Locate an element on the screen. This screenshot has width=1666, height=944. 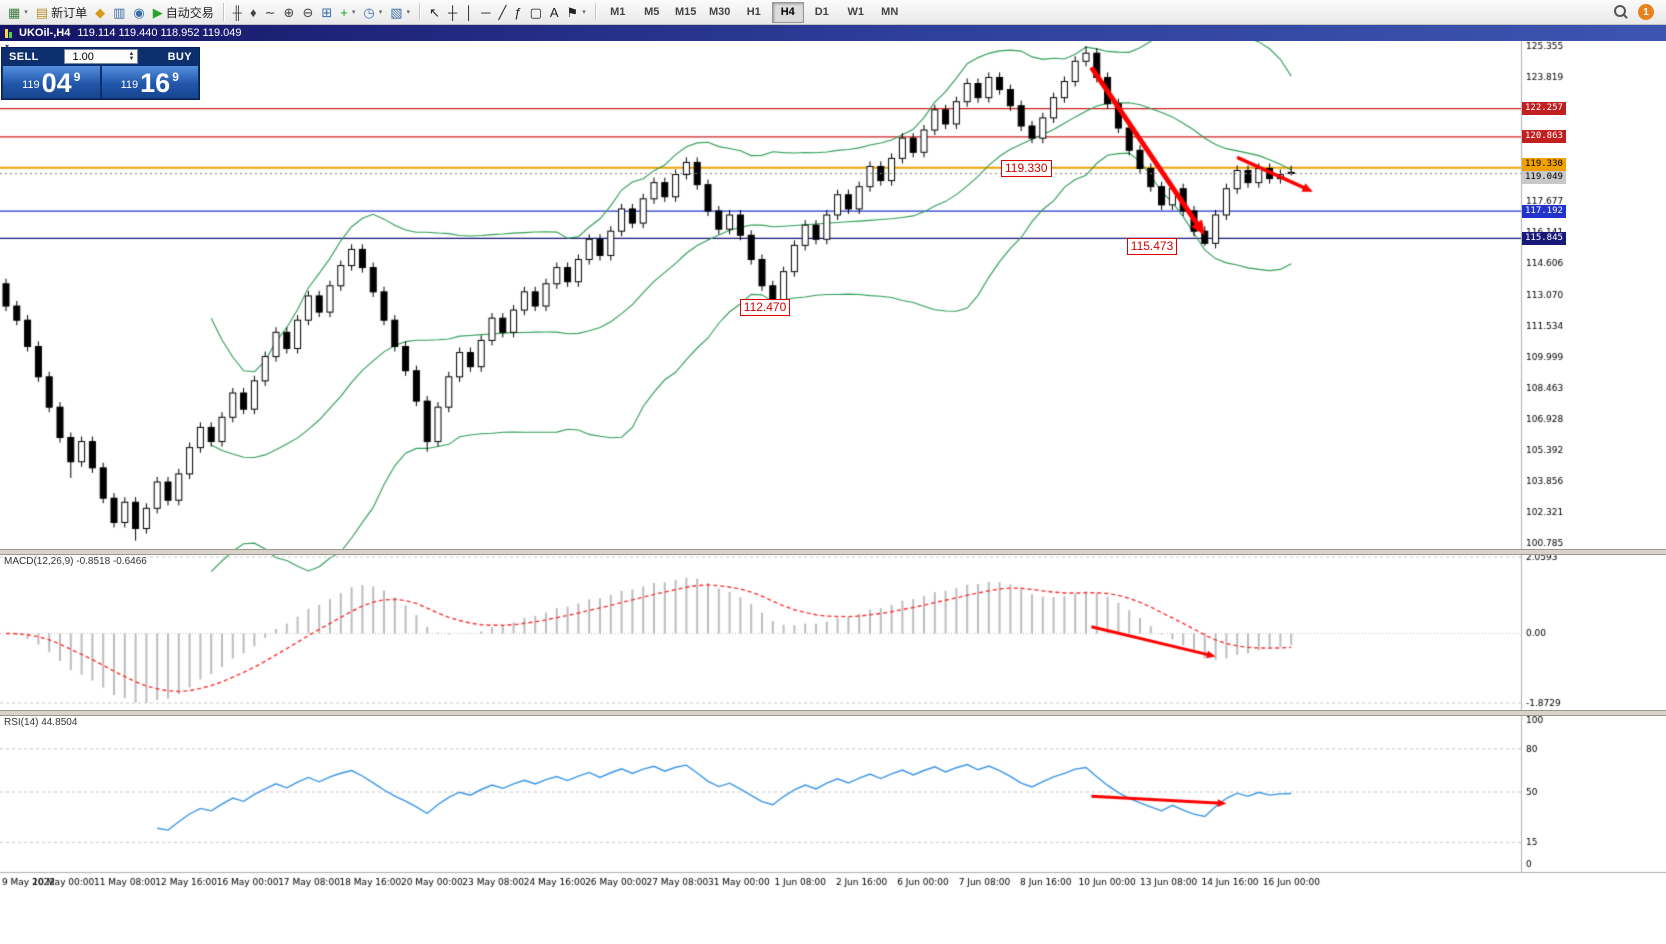
timeframe-M15: M15 is located at coordinates (686, 11).